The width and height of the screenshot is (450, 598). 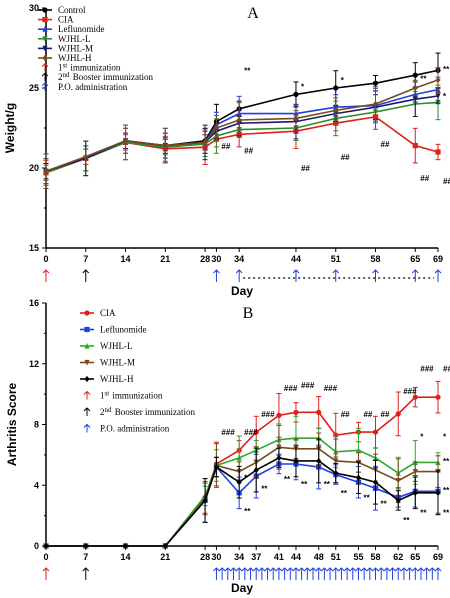 What do you see at coordinates (65, 66) in the screenshot?
I see `panel-a-legend-label-sup: st` at bounding box center [65, 66].